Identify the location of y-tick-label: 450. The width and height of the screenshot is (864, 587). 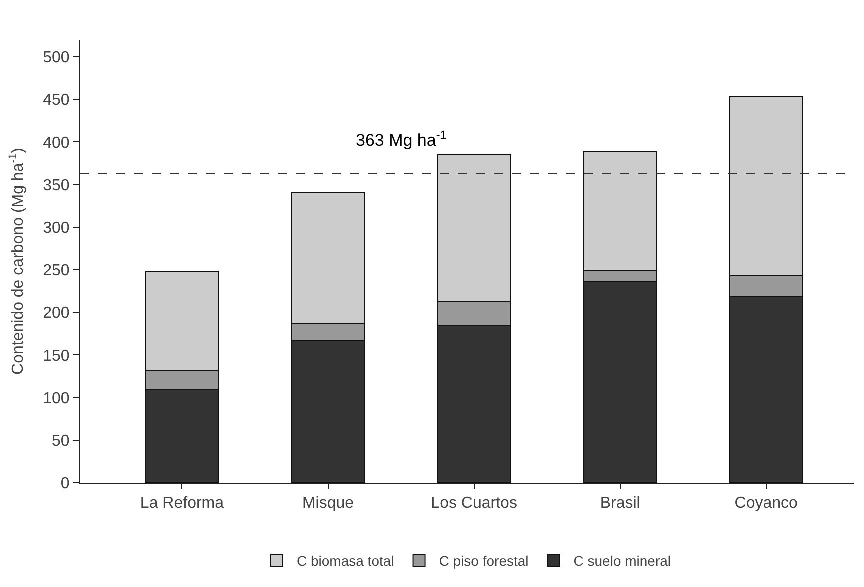
(56, 101).